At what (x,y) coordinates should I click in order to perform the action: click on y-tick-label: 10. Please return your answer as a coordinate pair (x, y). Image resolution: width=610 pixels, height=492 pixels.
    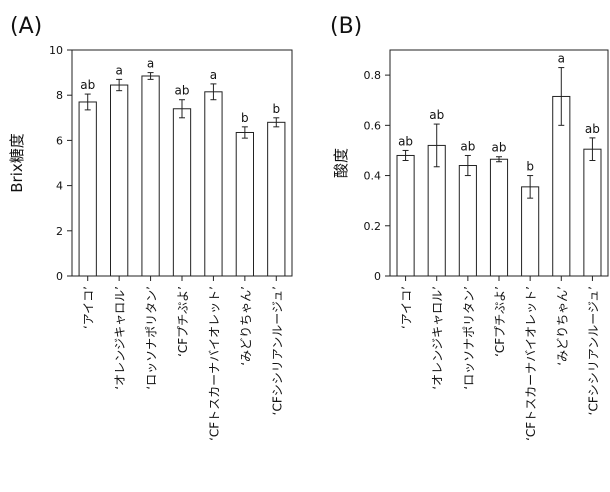
    Looking at the image, I should click on (56, 50).